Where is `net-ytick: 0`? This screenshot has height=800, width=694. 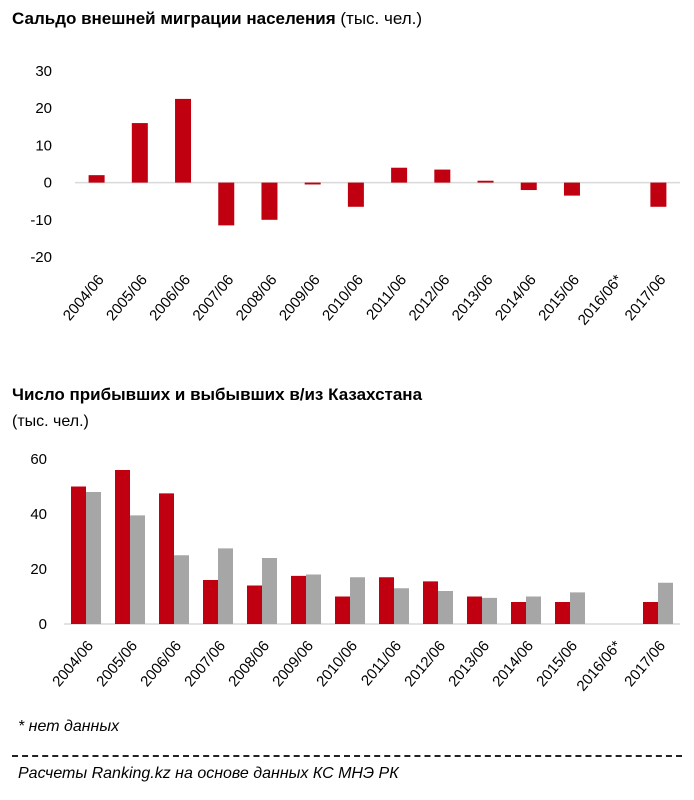
net-ytick: 0 is located at coordinates (48, 183).